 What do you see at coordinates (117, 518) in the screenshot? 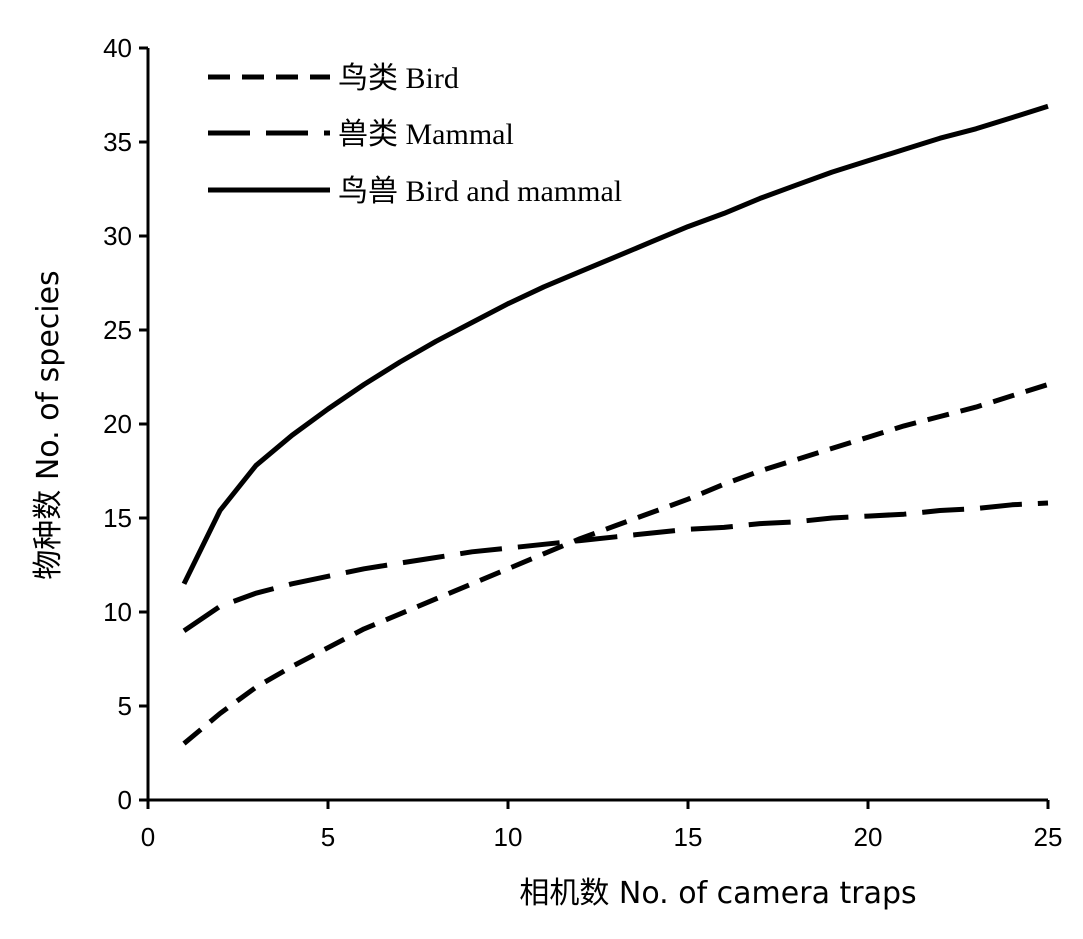
I see `y-tick-label: 15` at bounding box center [117, 518].